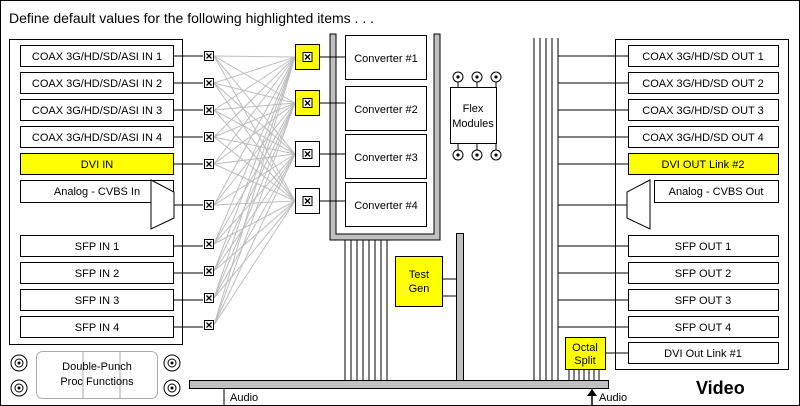 Image resolution: width=800 pixels, height=406 pixels. I want to click on converter-label: Converter #1, so click(386, 59).